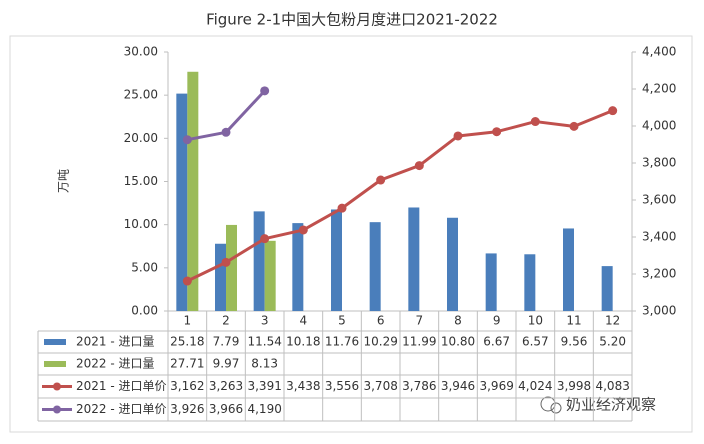  What do you see at coordinates (380, 342) in the screenshot?
I see `table-value: 10.29` at bounding box center [380, 342].